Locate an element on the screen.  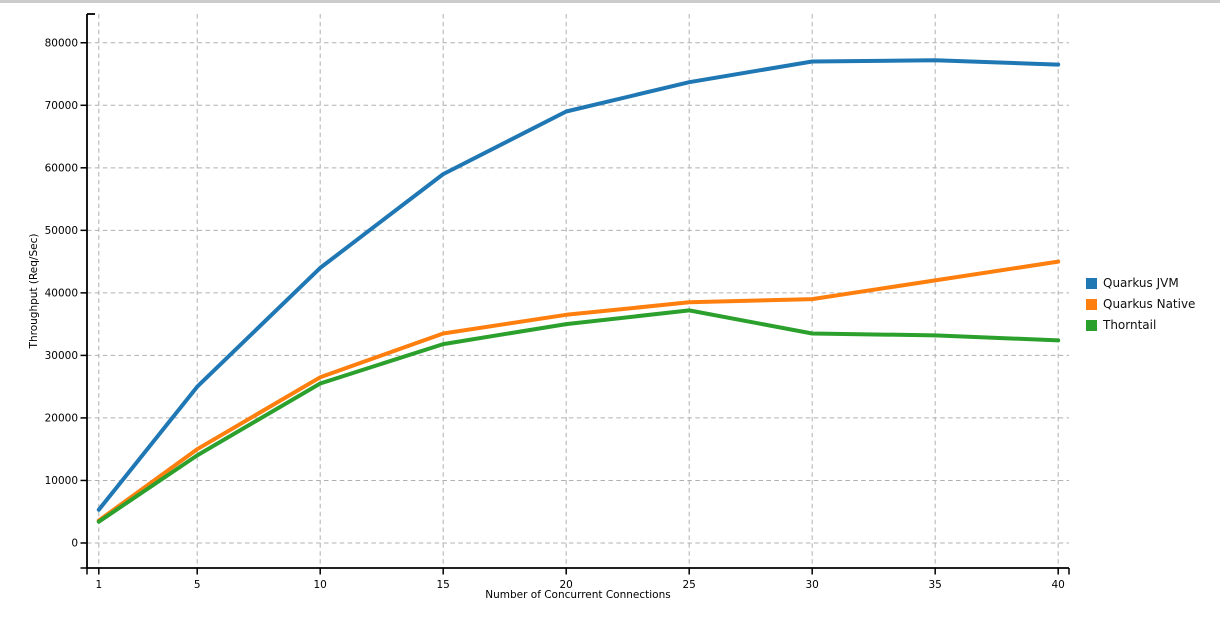
x-tick-label: 10 is located at coordinates (320, 585).